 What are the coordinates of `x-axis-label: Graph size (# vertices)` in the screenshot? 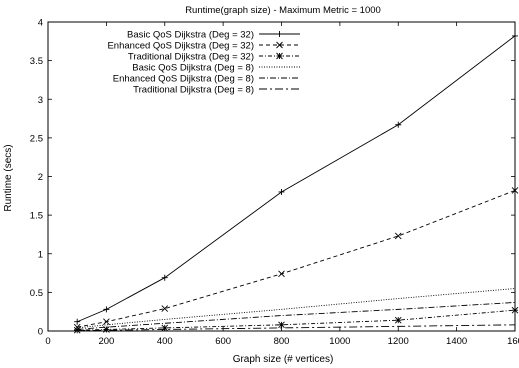 It's located at (283, 359).